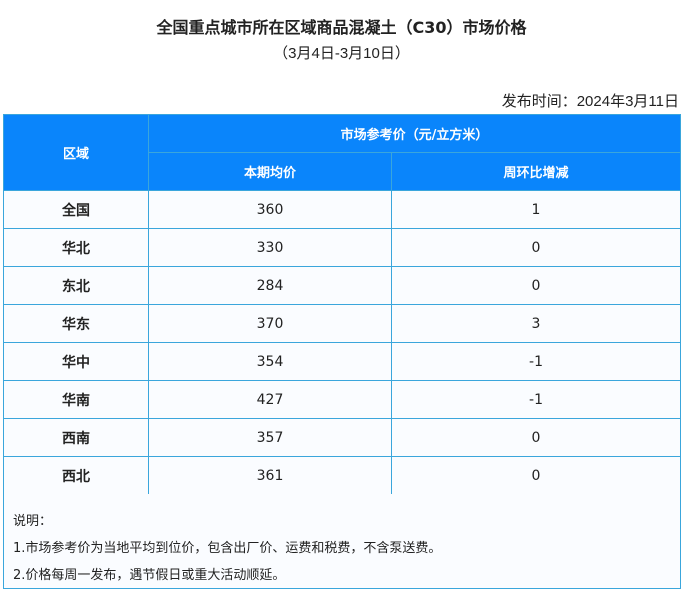  What do you see at coordinates (270, 437) in the screenshot?
I see `price-cell: 357` at bounding box center [270, 437].